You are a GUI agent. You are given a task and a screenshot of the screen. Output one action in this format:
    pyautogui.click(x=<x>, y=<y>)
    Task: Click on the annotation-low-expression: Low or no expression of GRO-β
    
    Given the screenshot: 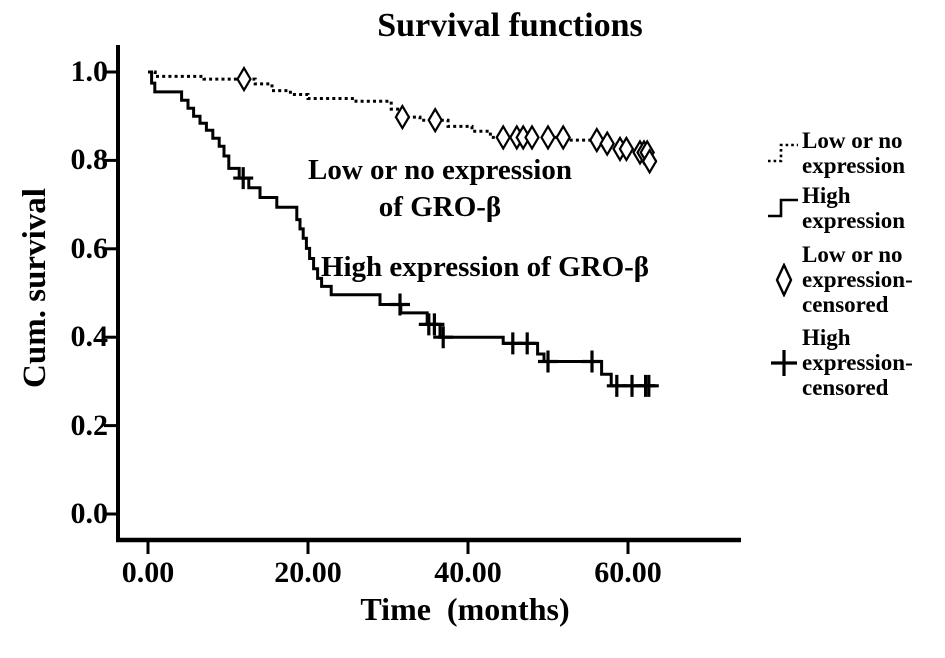 What is the action you would take?
    pyautogui.click(x=440, y=189)
    